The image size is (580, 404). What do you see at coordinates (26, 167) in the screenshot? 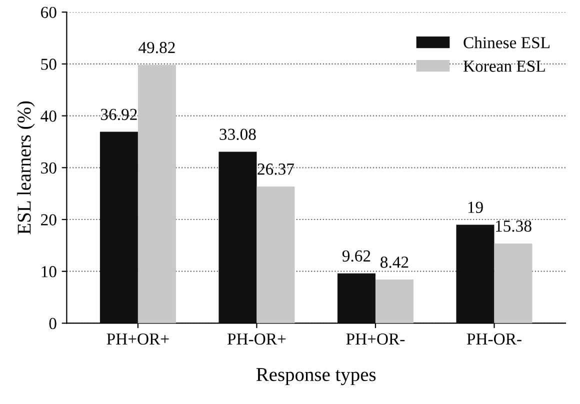
I see `y-axis-title: ESL learners (%)` at bounding box center [26, 167].